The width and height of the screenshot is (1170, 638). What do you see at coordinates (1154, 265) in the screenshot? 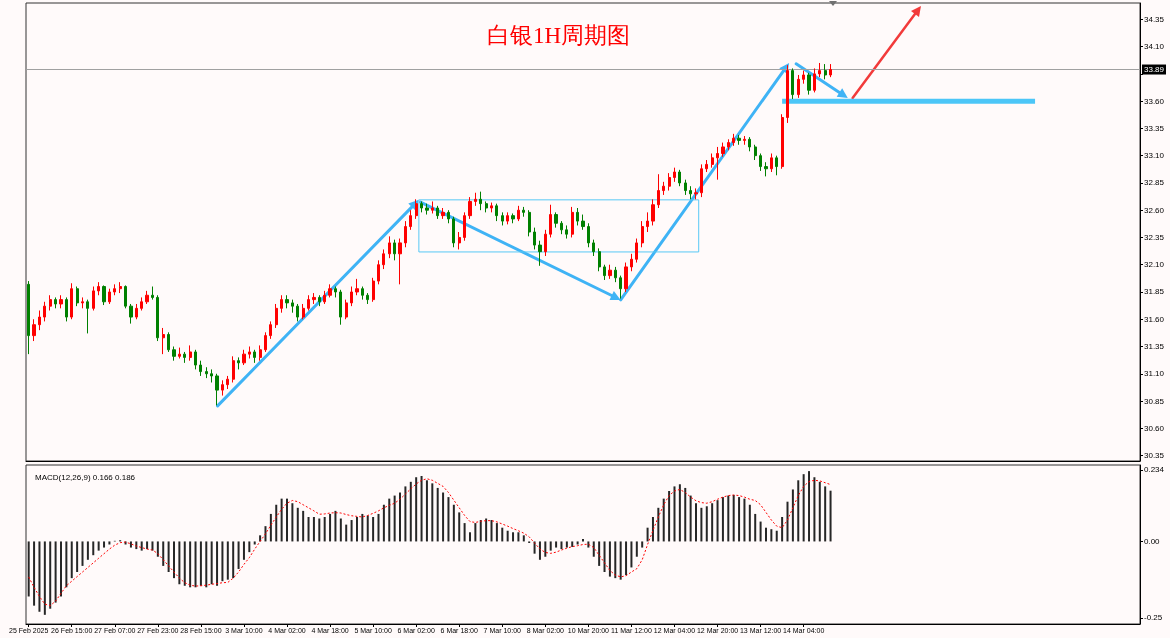
I see `y-tick-label: 32.10` at bounding box center [1154, 265].